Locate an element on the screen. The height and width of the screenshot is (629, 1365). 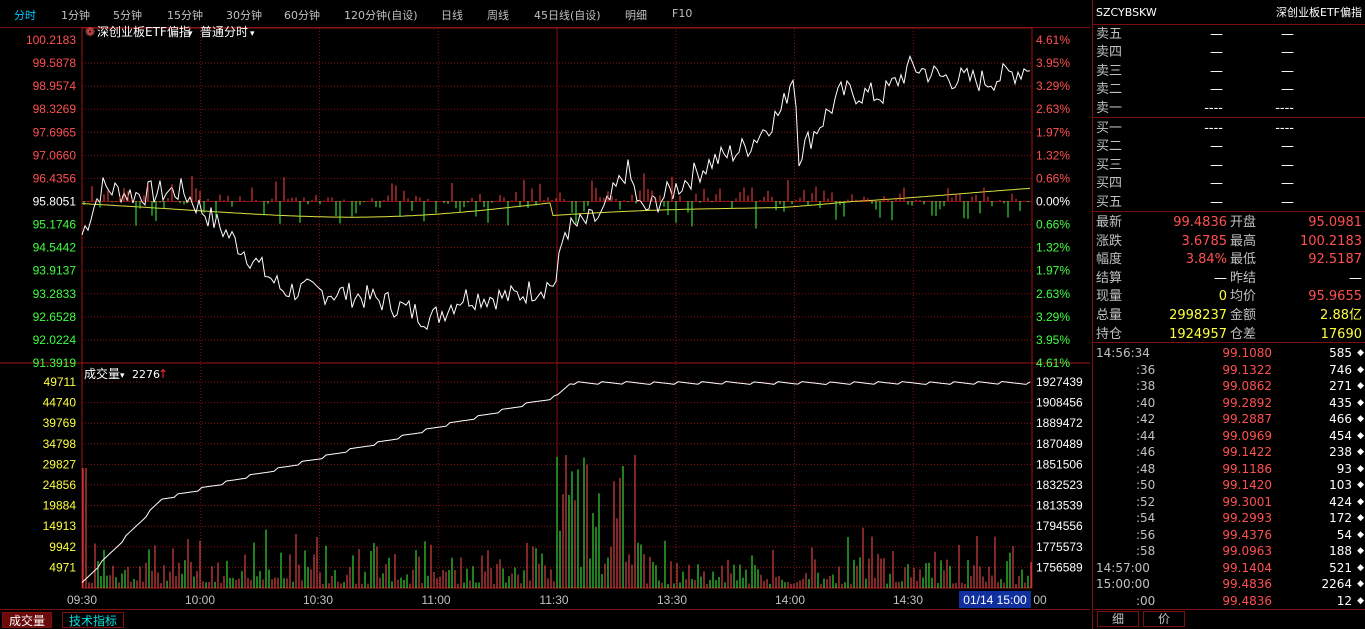
trade-volume-value: 746 is located at coordinates (1340, 369).